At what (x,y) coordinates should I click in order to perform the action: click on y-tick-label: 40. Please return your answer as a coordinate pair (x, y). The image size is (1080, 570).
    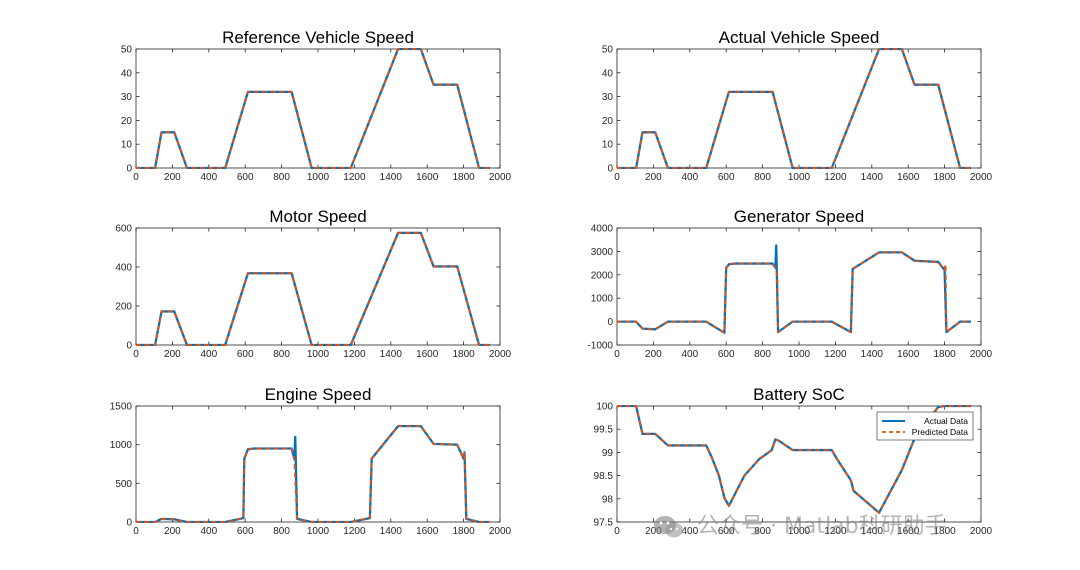
    Looking at the image, I should click on (608, 73).